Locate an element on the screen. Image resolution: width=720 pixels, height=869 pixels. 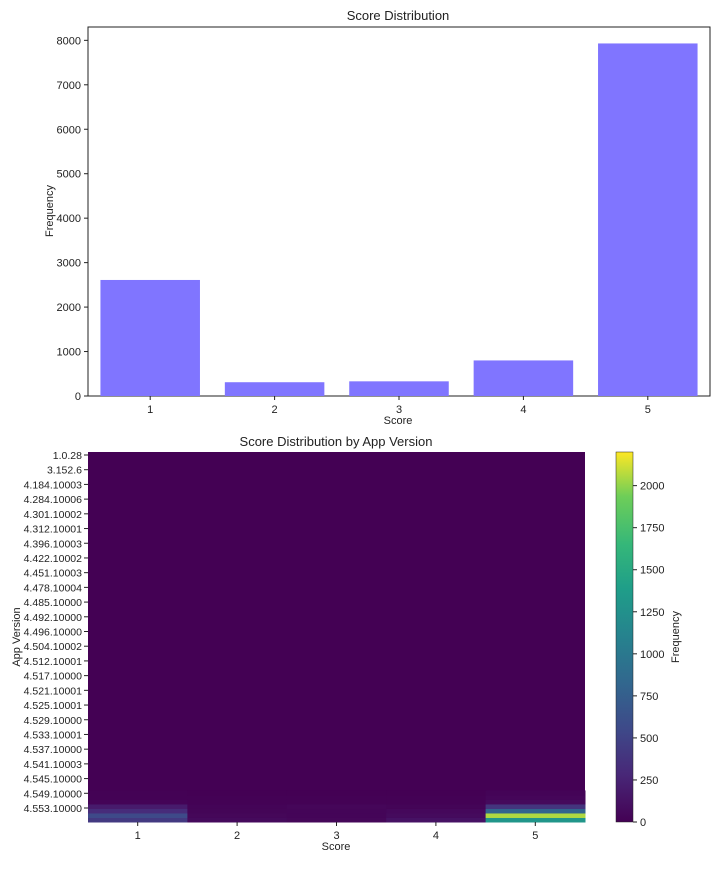
heatmap-y-tick-label: 4.517.10000 is located at coordinates (53, 677).